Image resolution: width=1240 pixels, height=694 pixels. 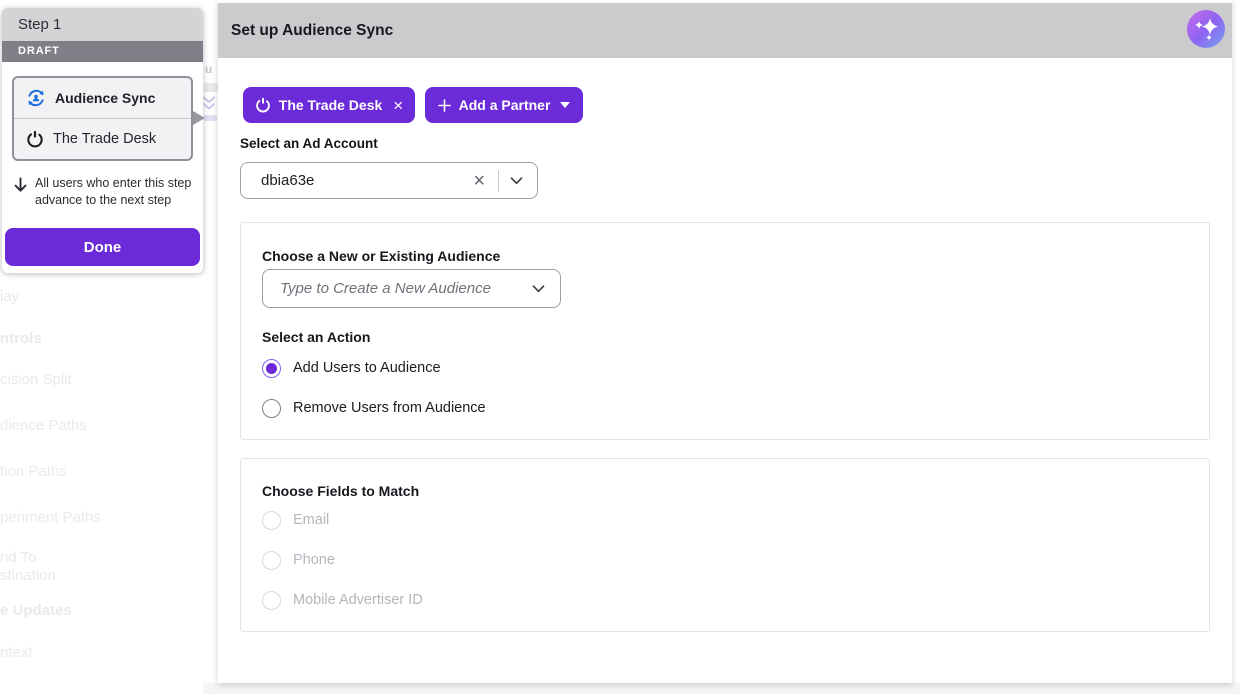 I want to click on radio-label: Add Users to Audience, so click(x=367, y=368).